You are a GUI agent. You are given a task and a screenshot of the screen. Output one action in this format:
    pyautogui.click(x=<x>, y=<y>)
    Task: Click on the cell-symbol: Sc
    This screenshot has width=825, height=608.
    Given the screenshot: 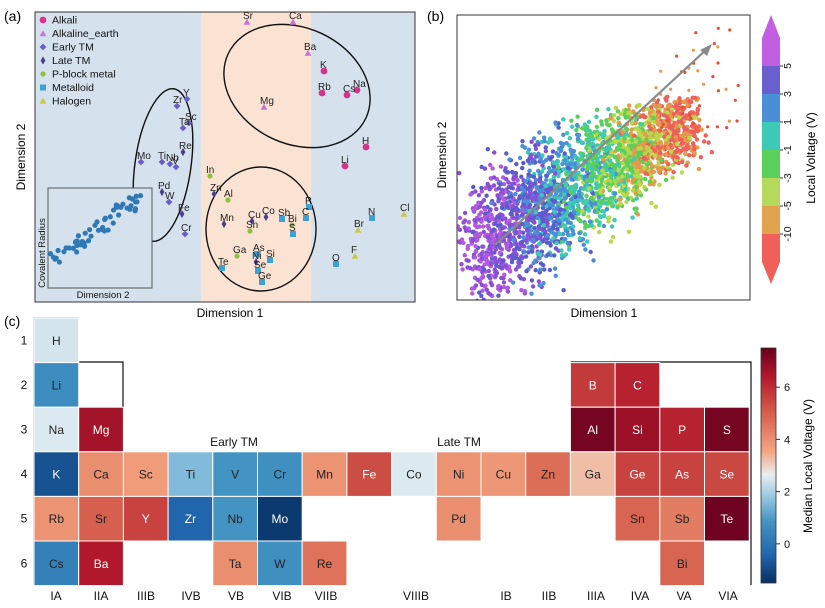 What is the action you would take?
    pyautogui.click(x=146, y=475)
    